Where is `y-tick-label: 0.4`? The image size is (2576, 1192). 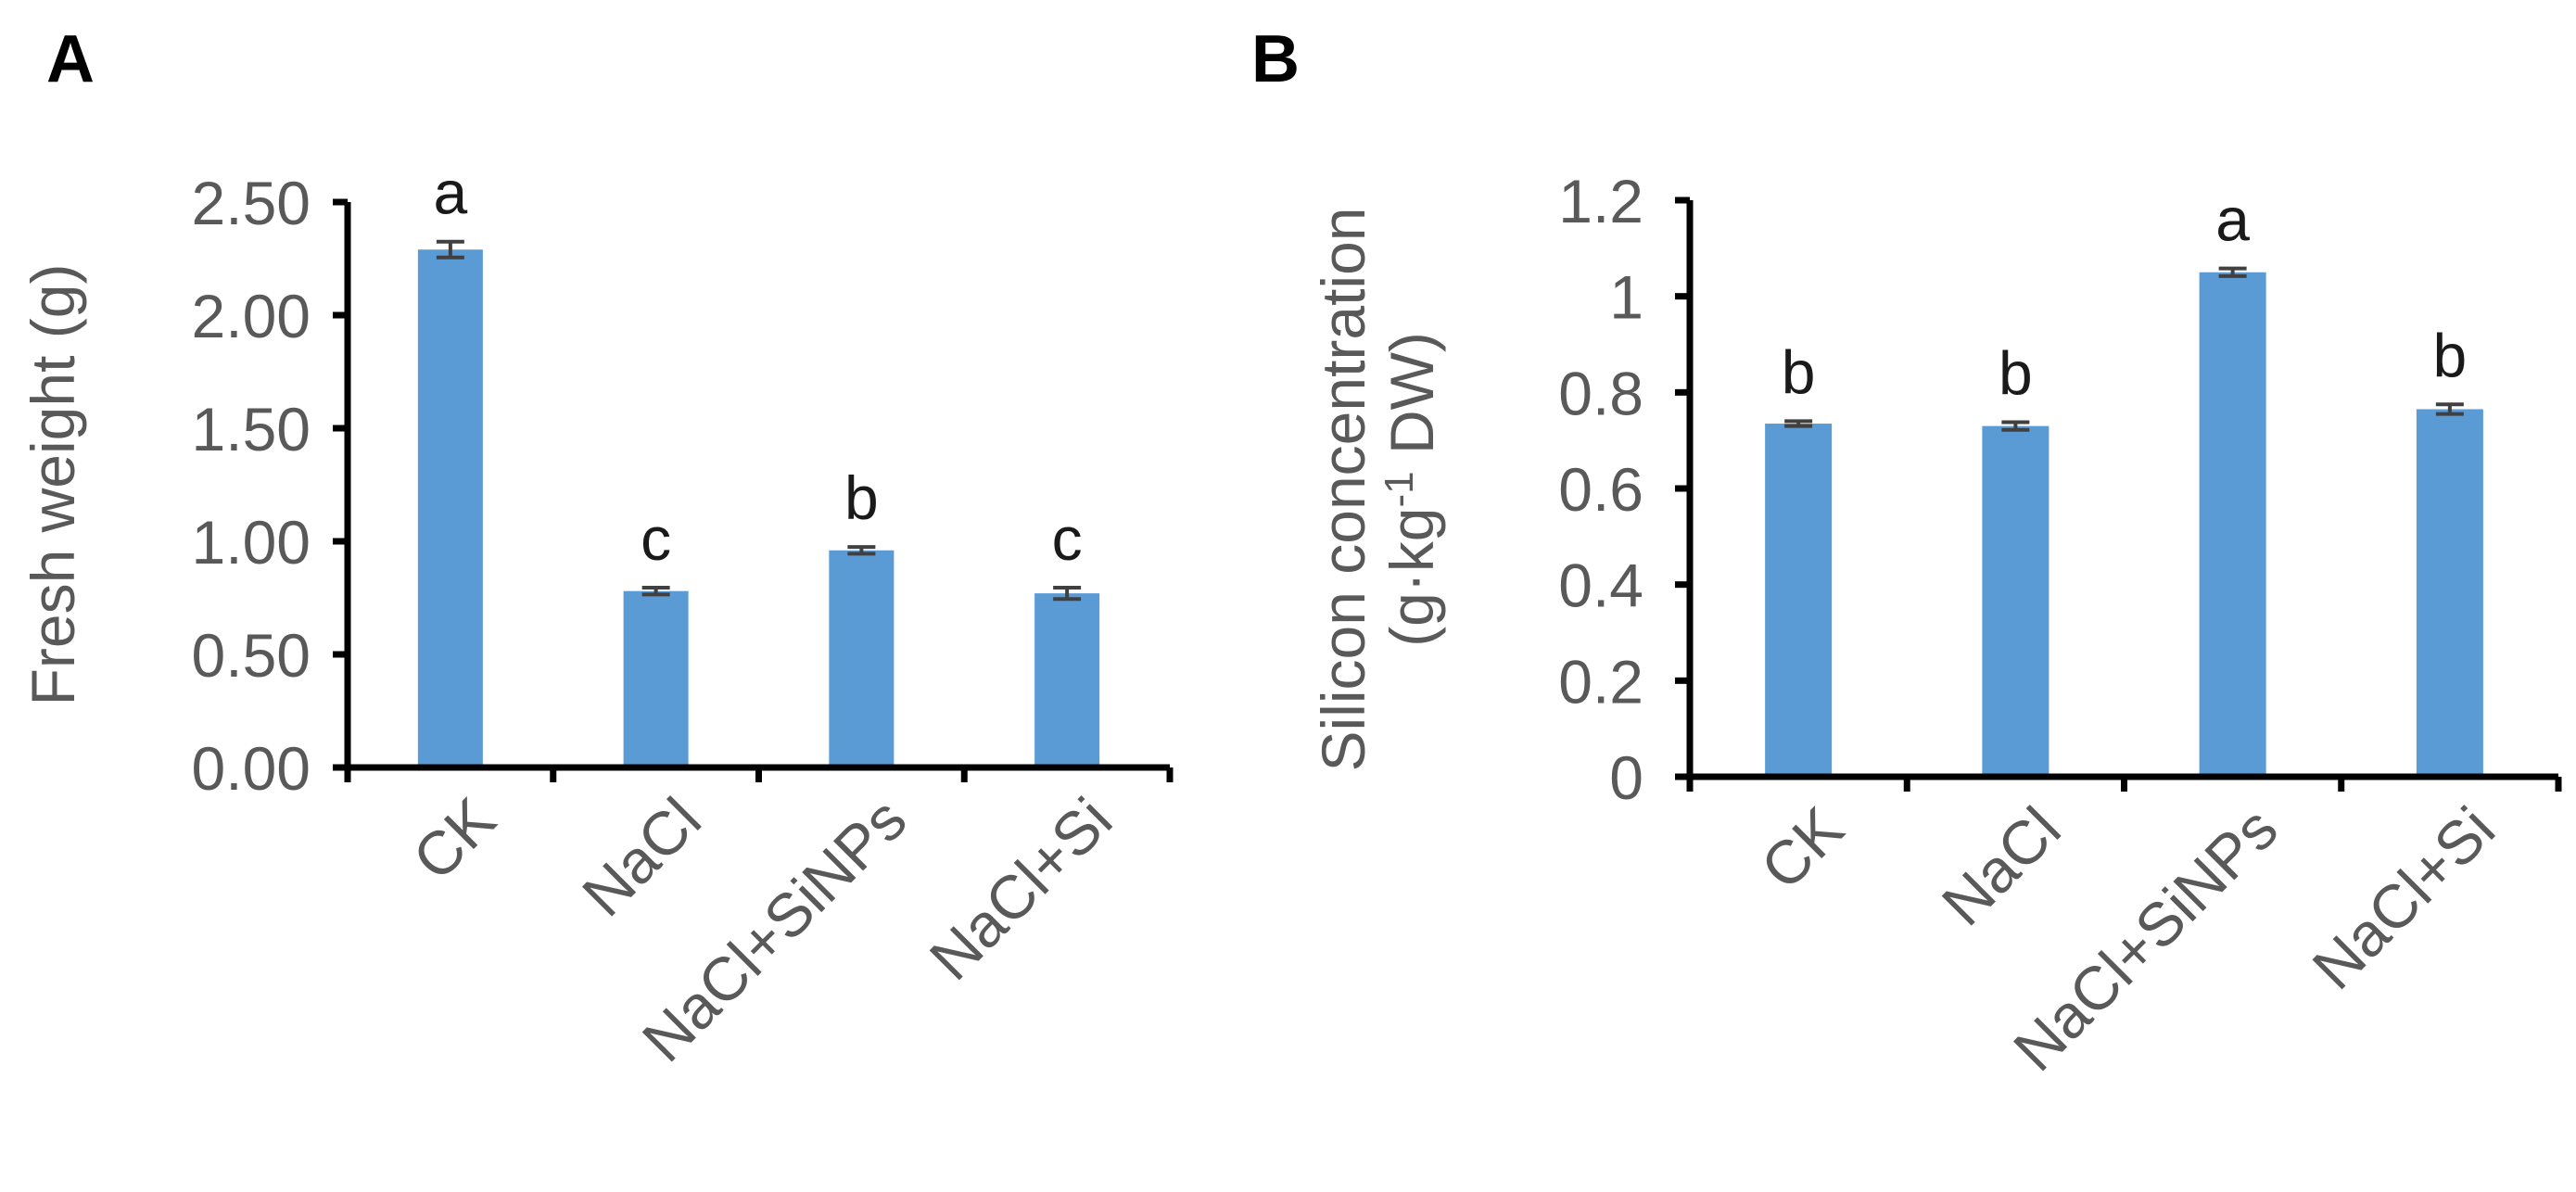
y-tick-label: 0.4 is located at coordinates (1600, 586).